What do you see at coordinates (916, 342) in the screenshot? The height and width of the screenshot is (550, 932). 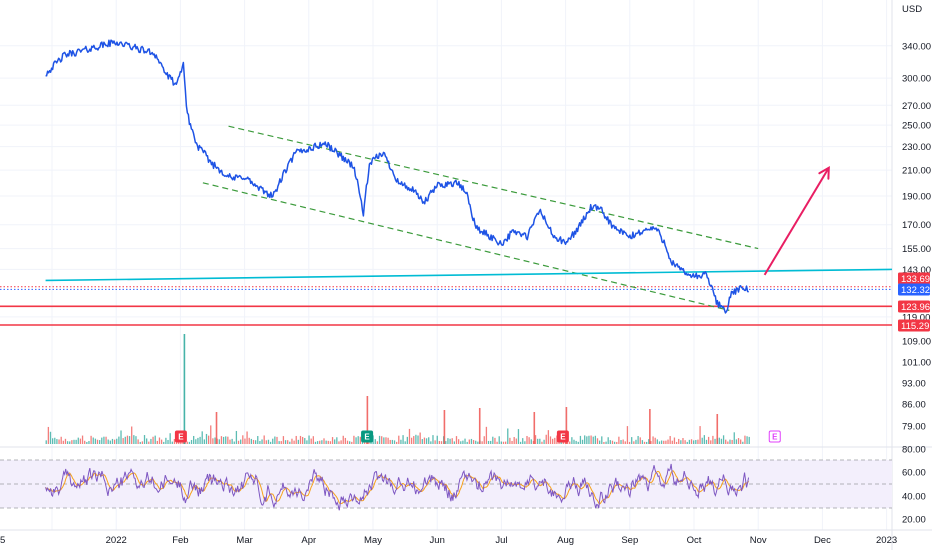 I see `price-axis-tick: 109.00` at bounding box center [916, 342].